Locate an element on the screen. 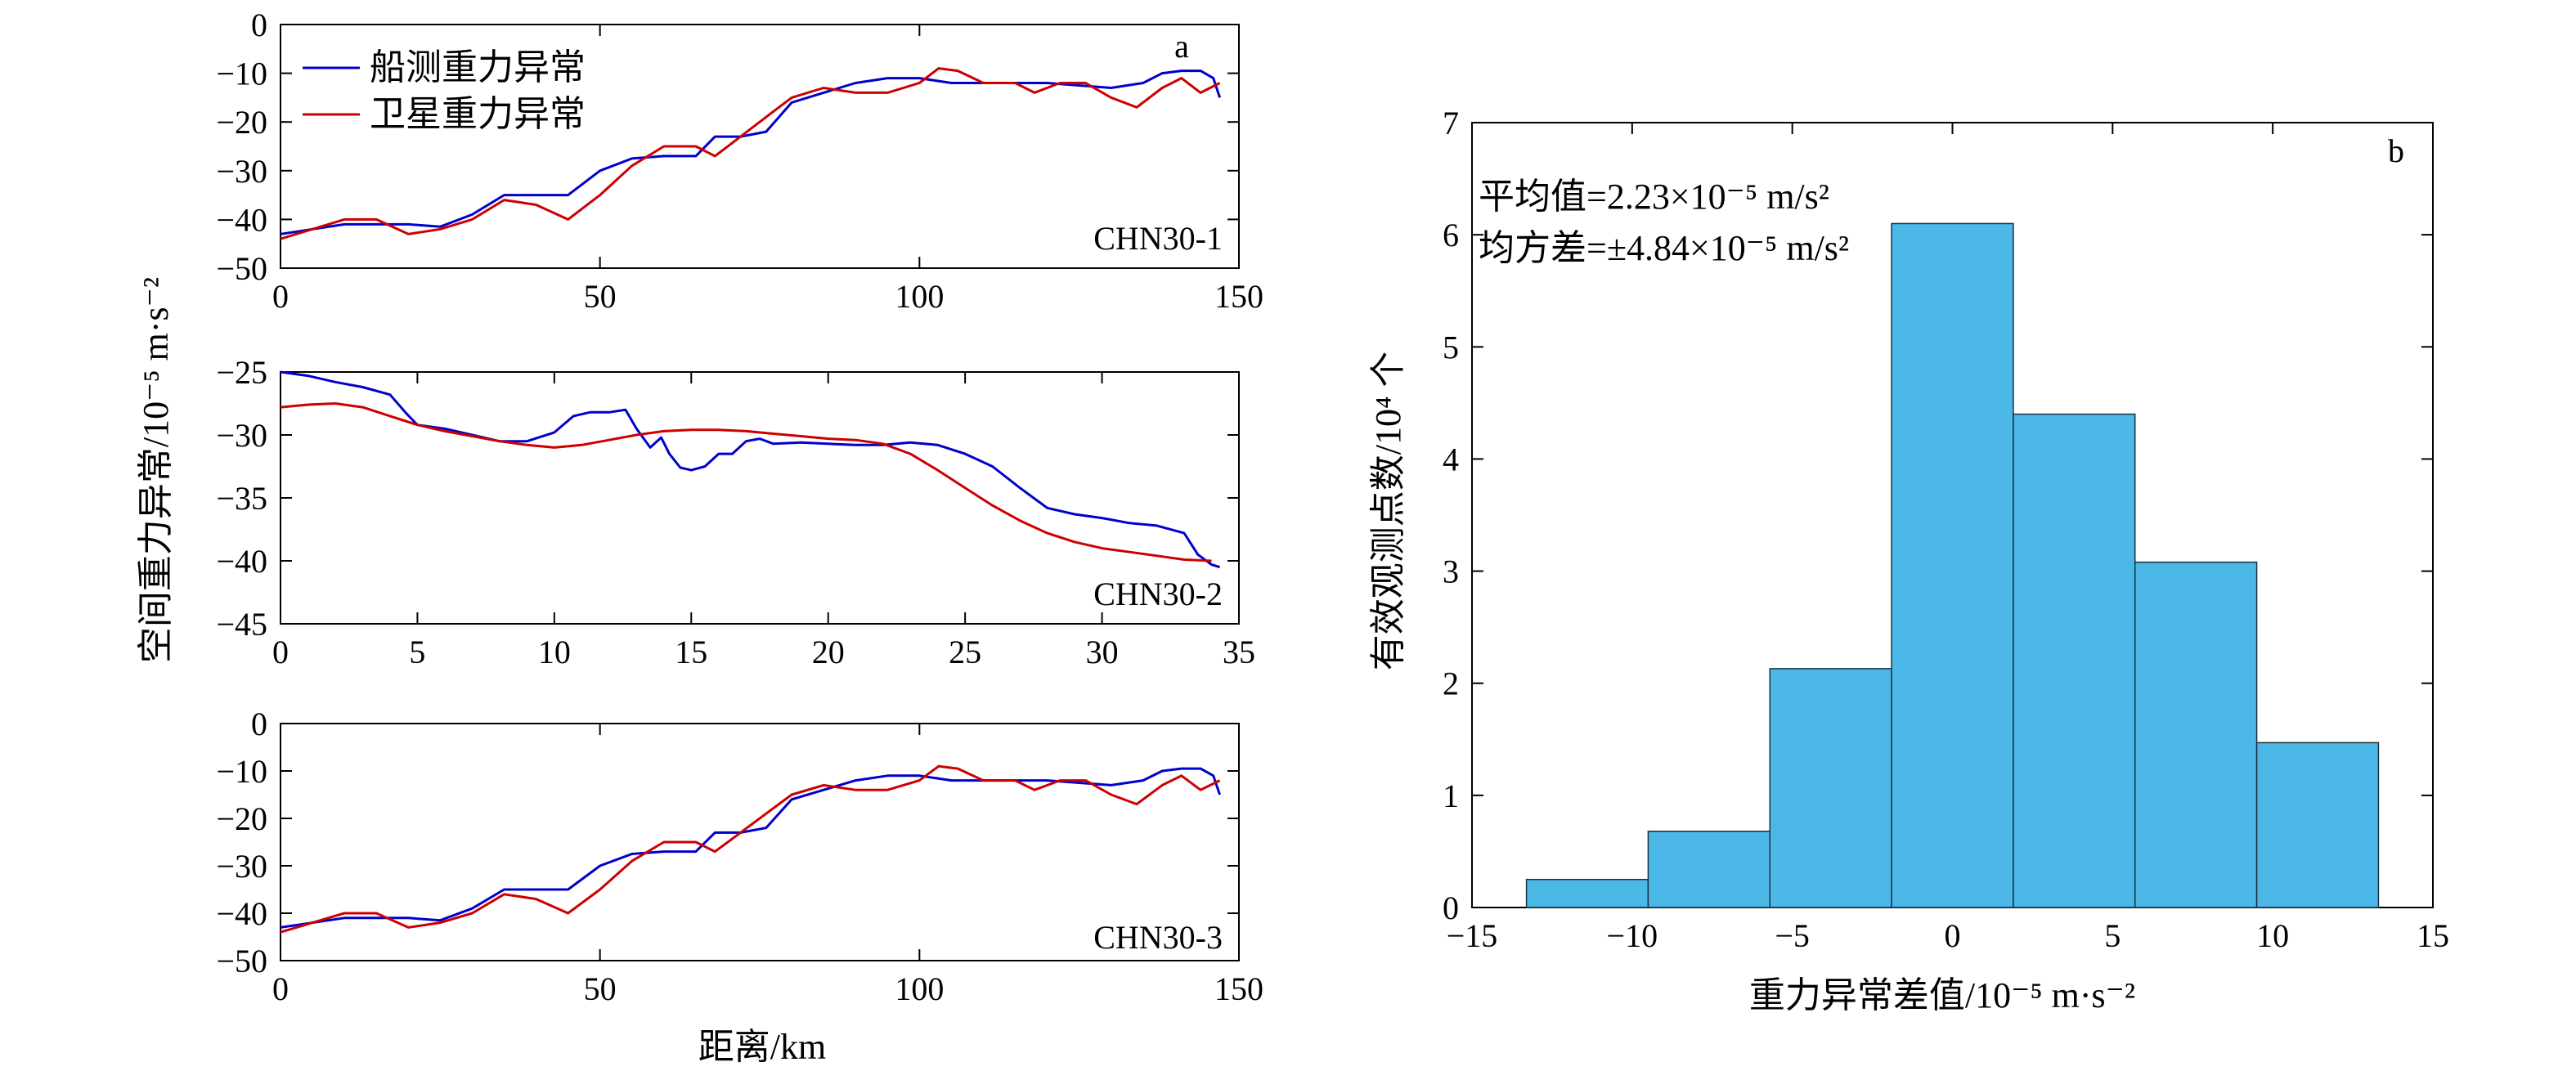  plot-chn30-2: CHN30-2 0 5 10 15 20 25 30 35 −25 −30 −35 −40 −45 is located at coordinates (735, 512).